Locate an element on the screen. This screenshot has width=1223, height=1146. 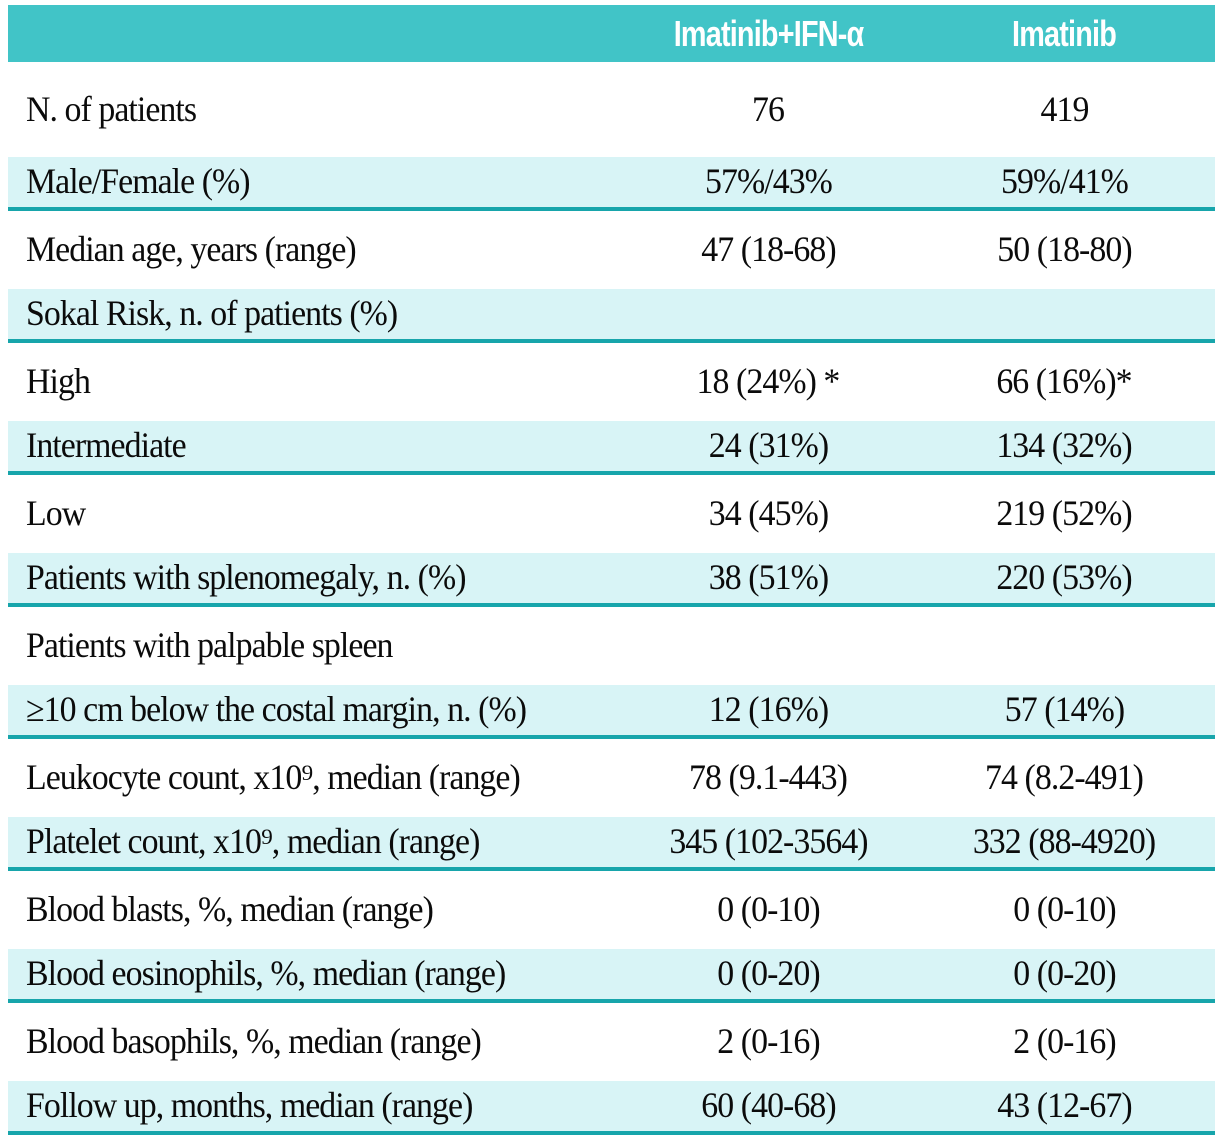
row-value-imatinib-cell: 50 (18-80) is located at coordinates (1064, 249).